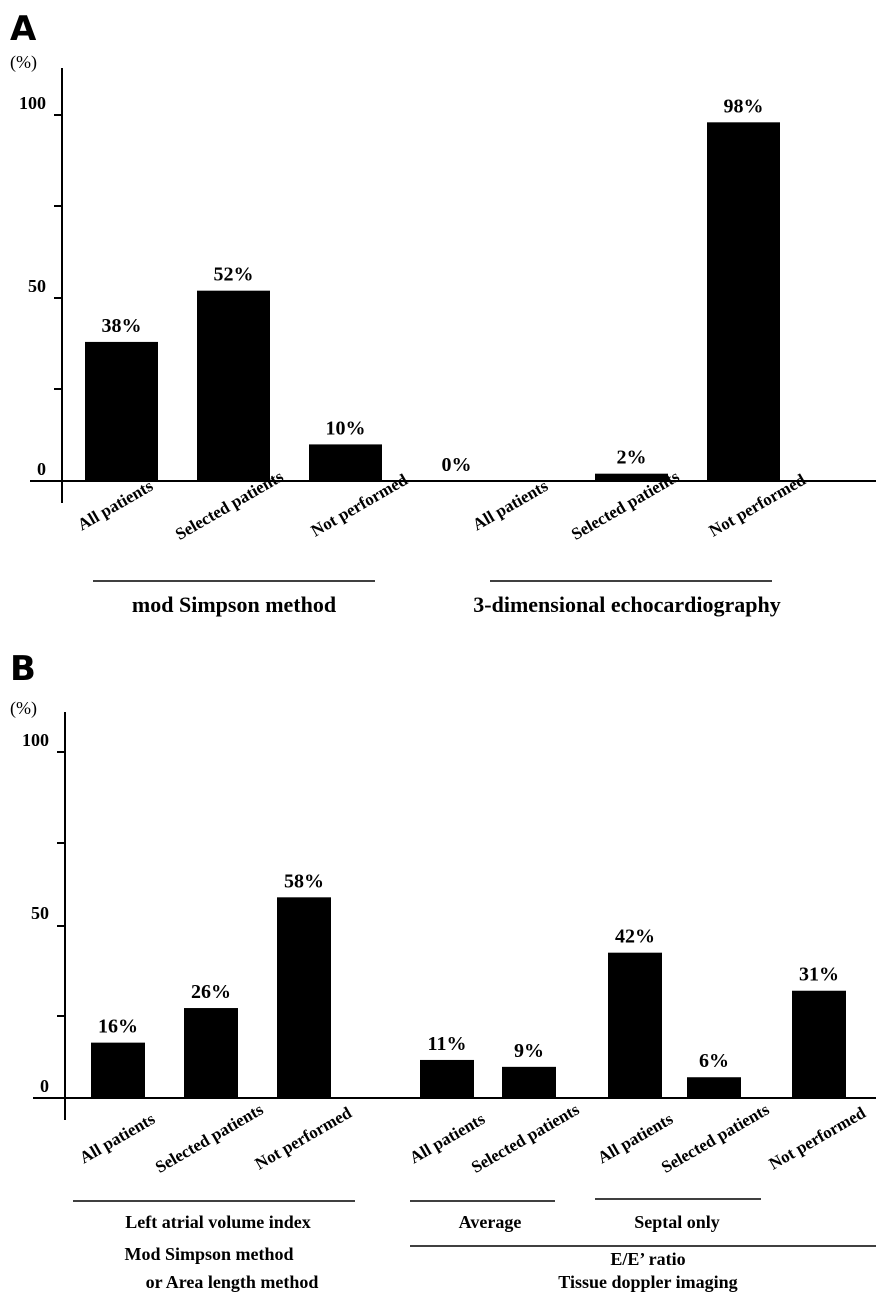  I want to click on panel-letter: A, so click(23, 29).